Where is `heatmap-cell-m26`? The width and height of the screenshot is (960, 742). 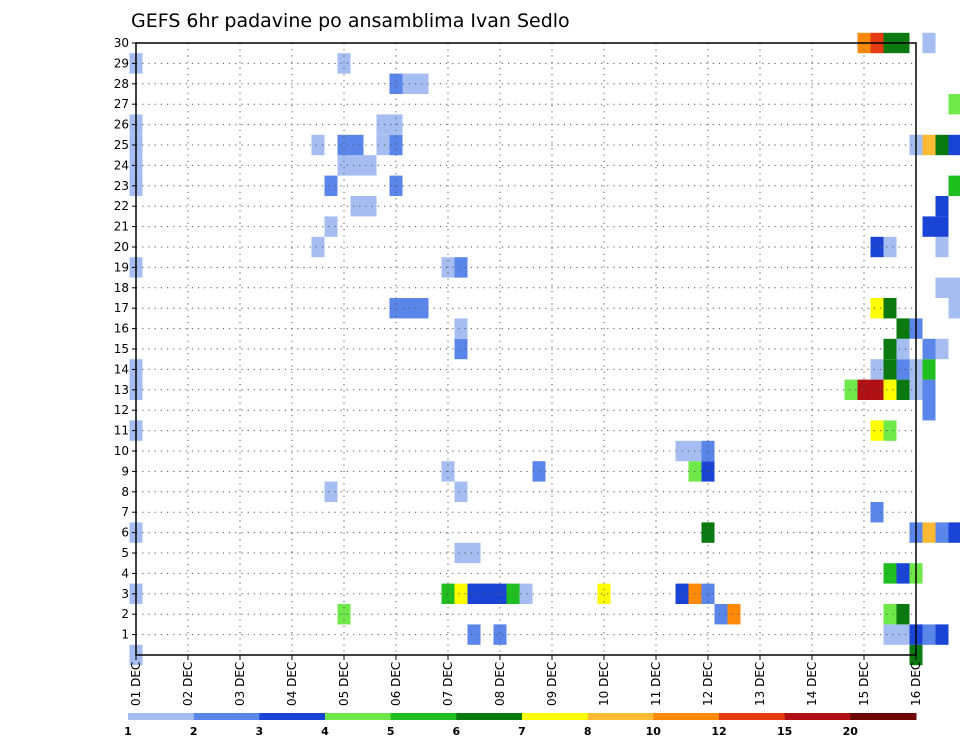
heatmap-cell-m26 is located at coordinates (383, 124).